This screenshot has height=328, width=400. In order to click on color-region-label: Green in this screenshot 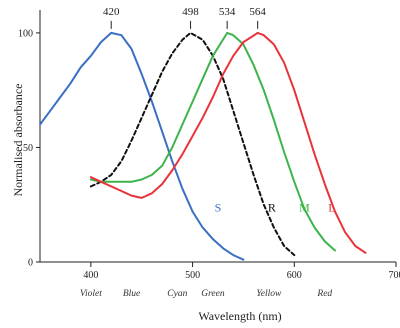, I will do `click(213, 294)`.